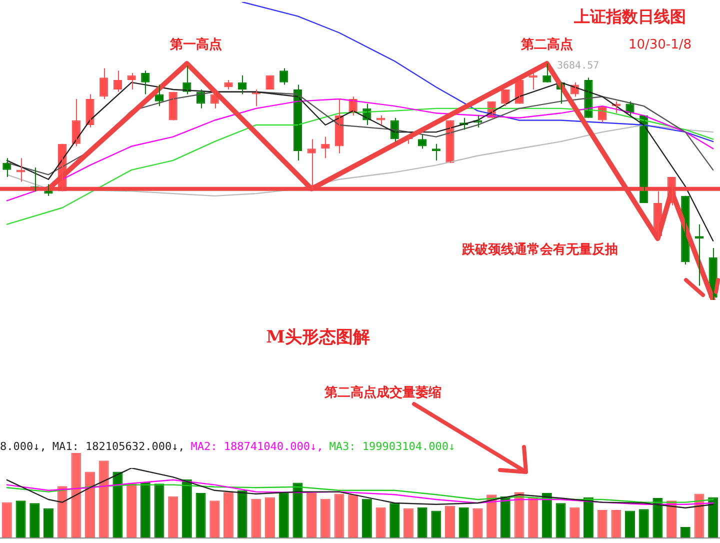 The width and height of the screenshot is (720, 543). What do you see at coordinates (383, 392) in the screenshot?
I see `text: 第二高点成交量萎缩` at bounding box center [383, 392].